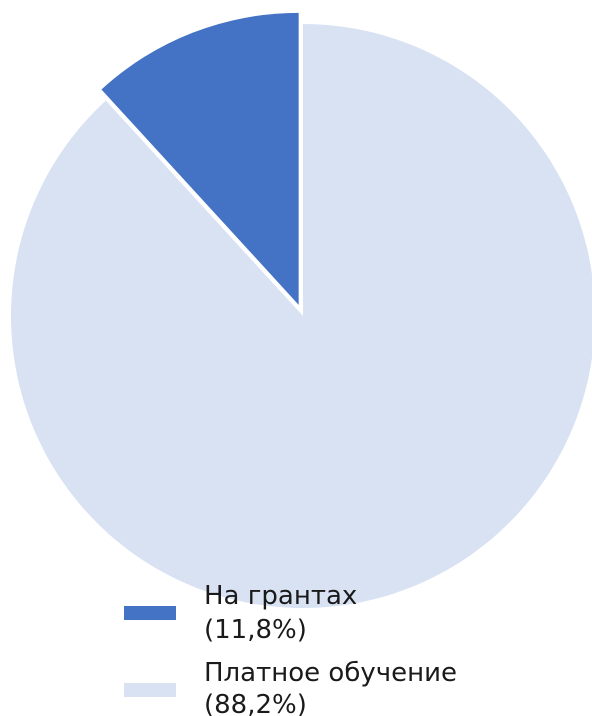 The image size is (592, 716). I want to click on pie-slice-grants, so click(200, 158).